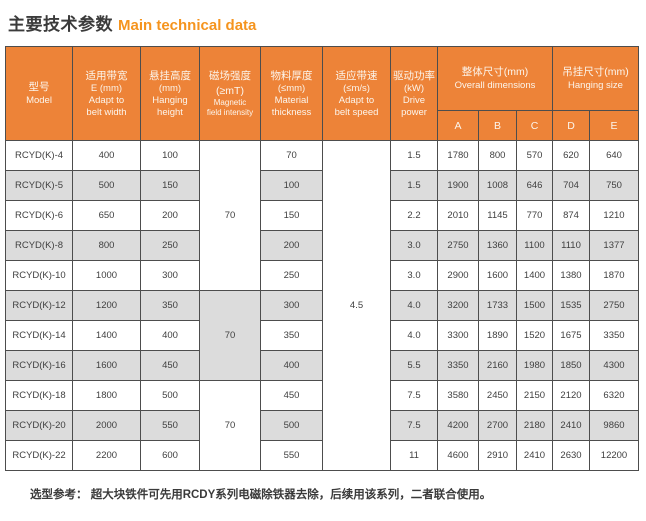  I want to click on dim-b-cell: 2910, so click(497, 455).